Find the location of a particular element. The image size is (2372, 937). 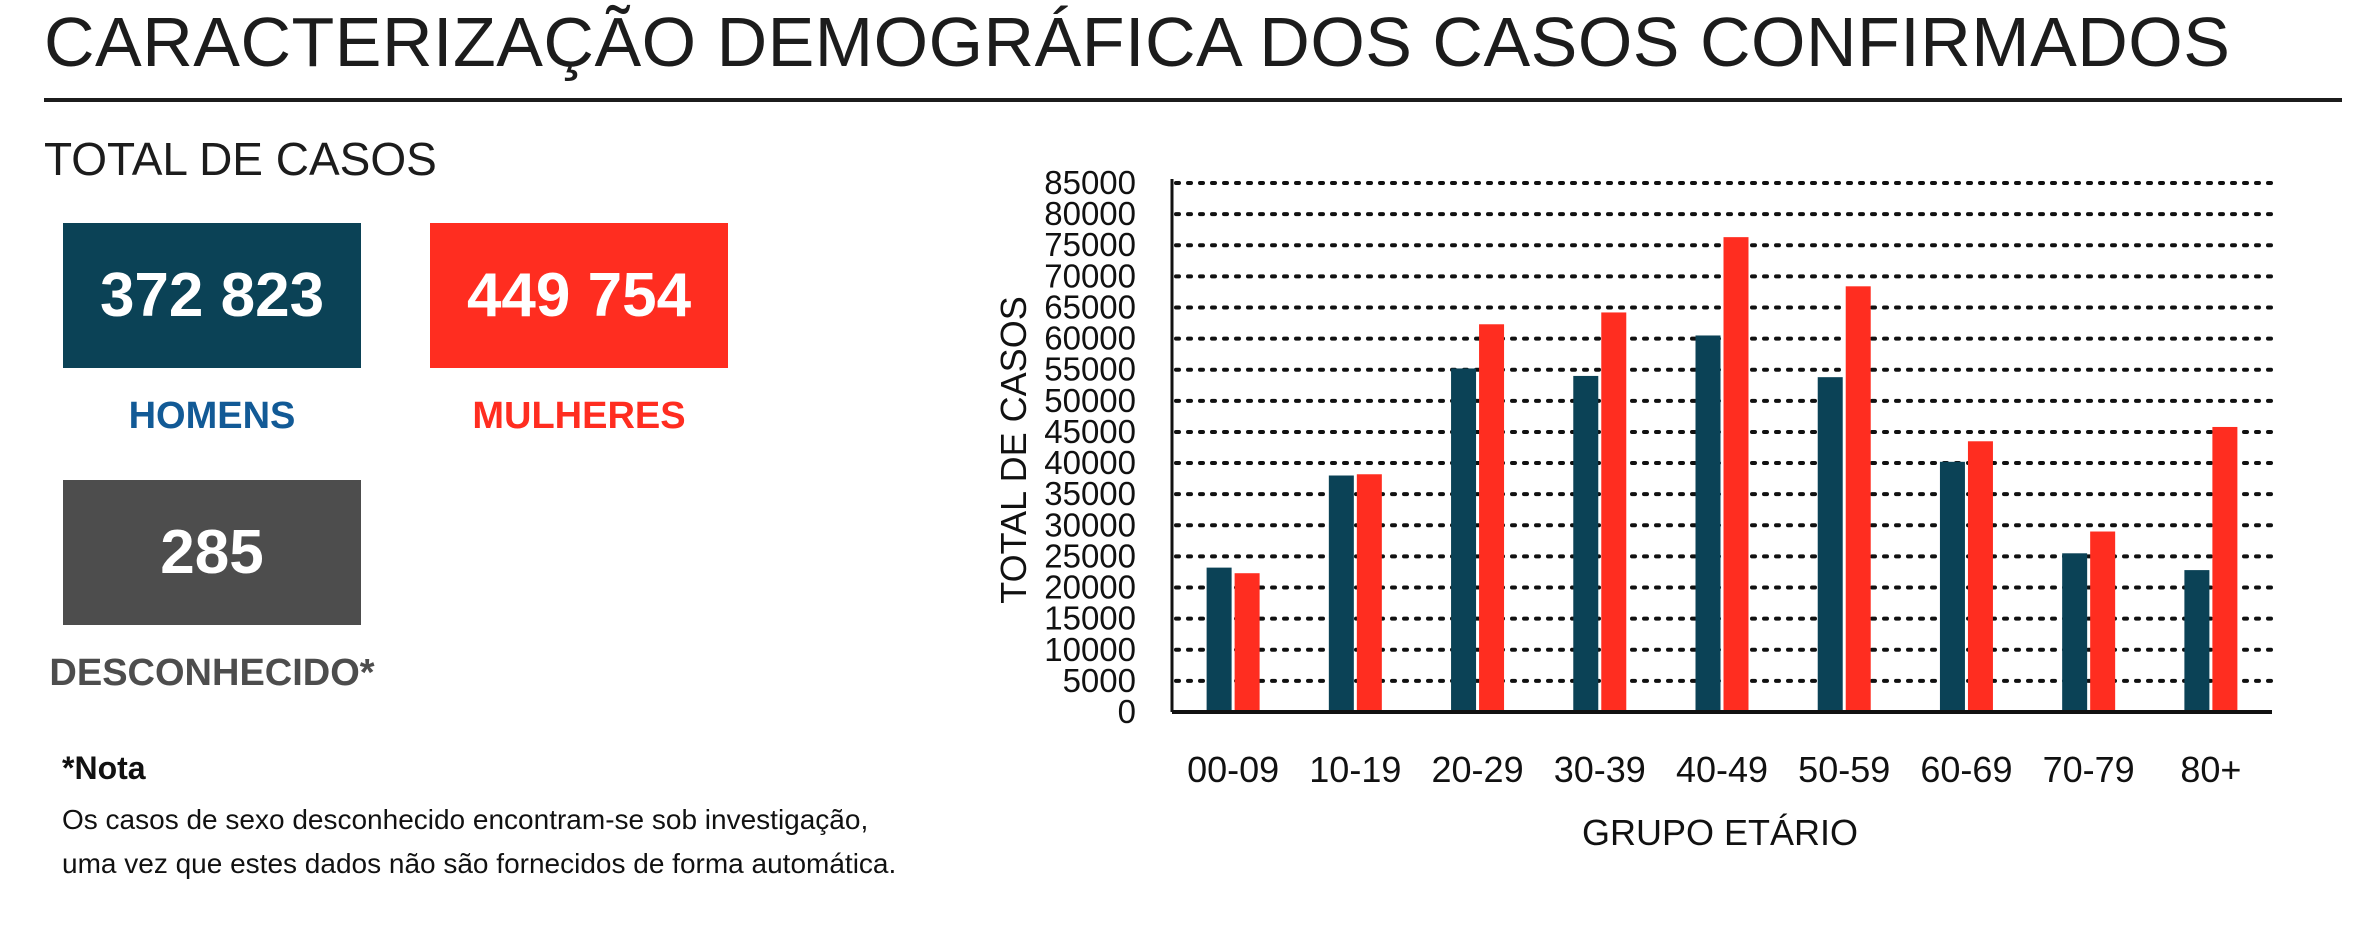

x-tick-label: 00-09 is located at coordinates (1233, 769).